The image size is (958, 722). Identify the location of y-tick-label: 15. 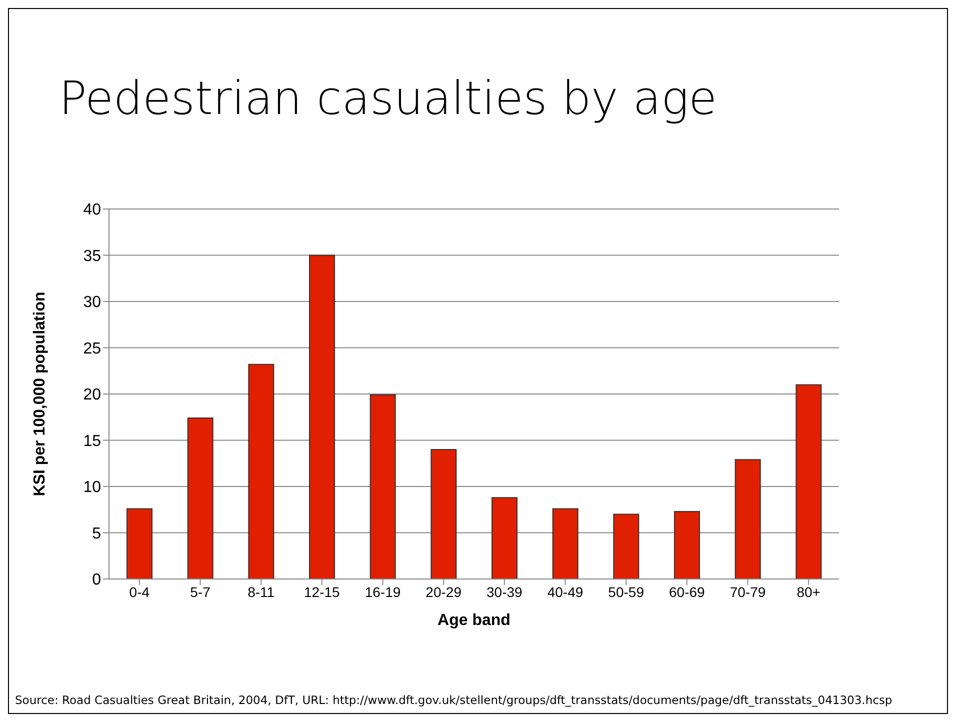
(92, 441).